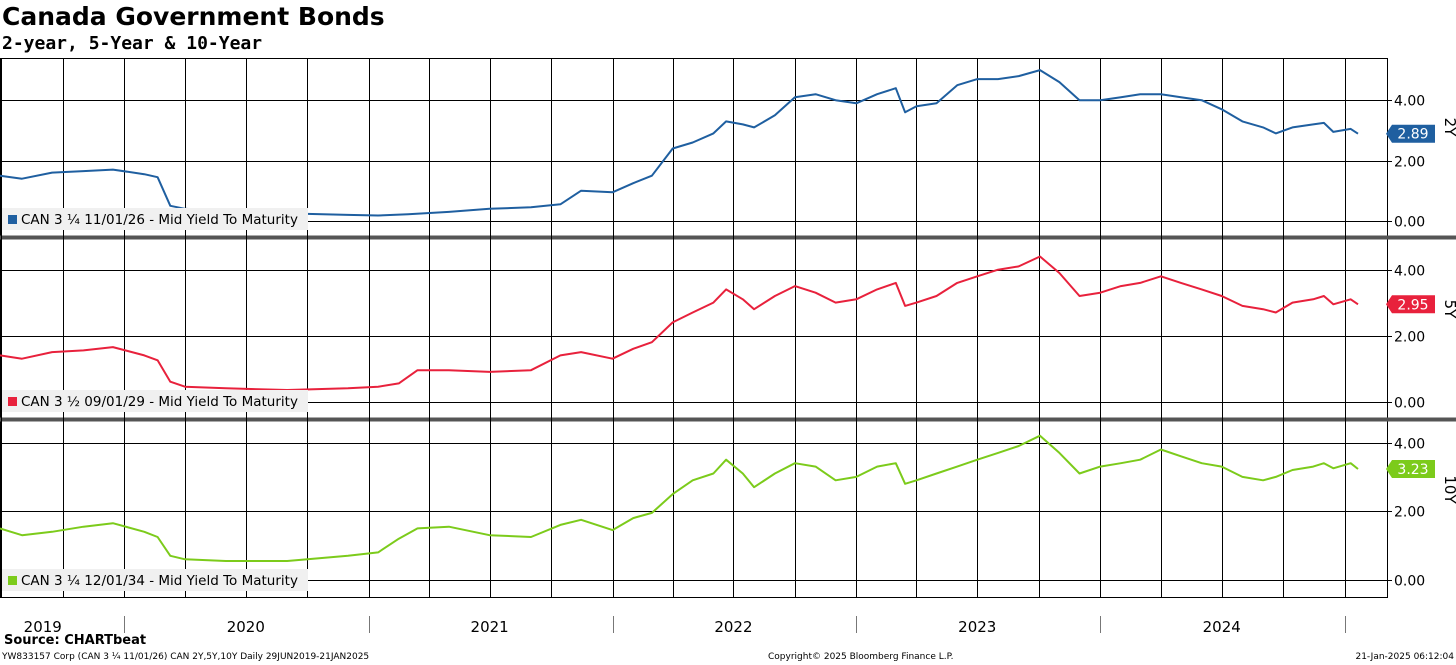  I want to click on panel-axis-label: 10Y, so click(1448, 489).